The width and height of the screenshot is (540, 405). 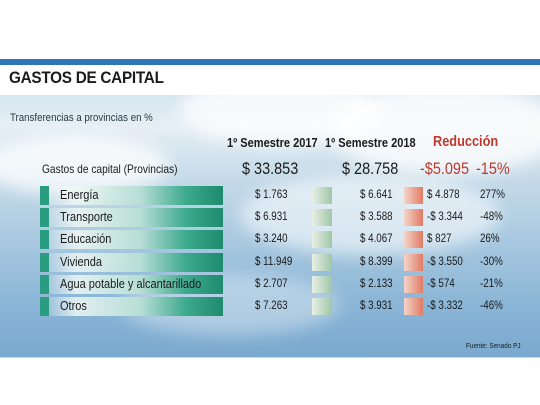 I want to click on reduction-amount: $ 4.878, so click(x=443, y=195).